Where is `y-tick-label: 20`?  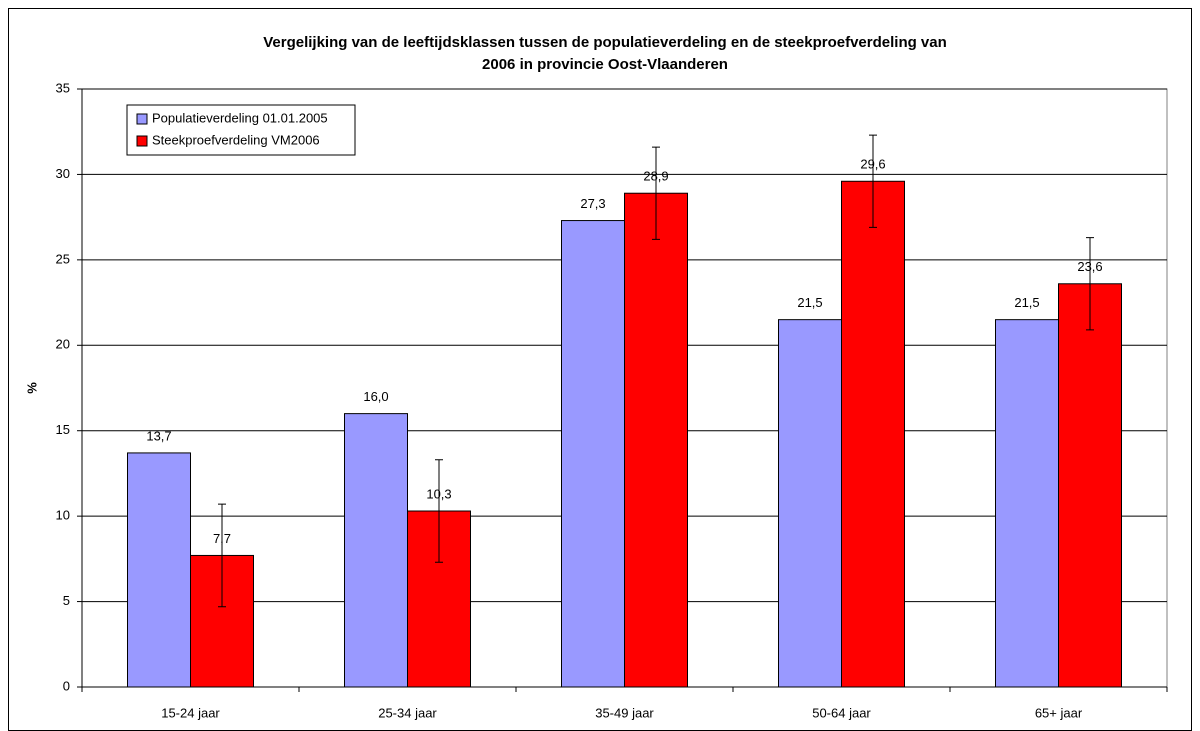 y-tick-label: 20 is located at coordinates (63, 344).